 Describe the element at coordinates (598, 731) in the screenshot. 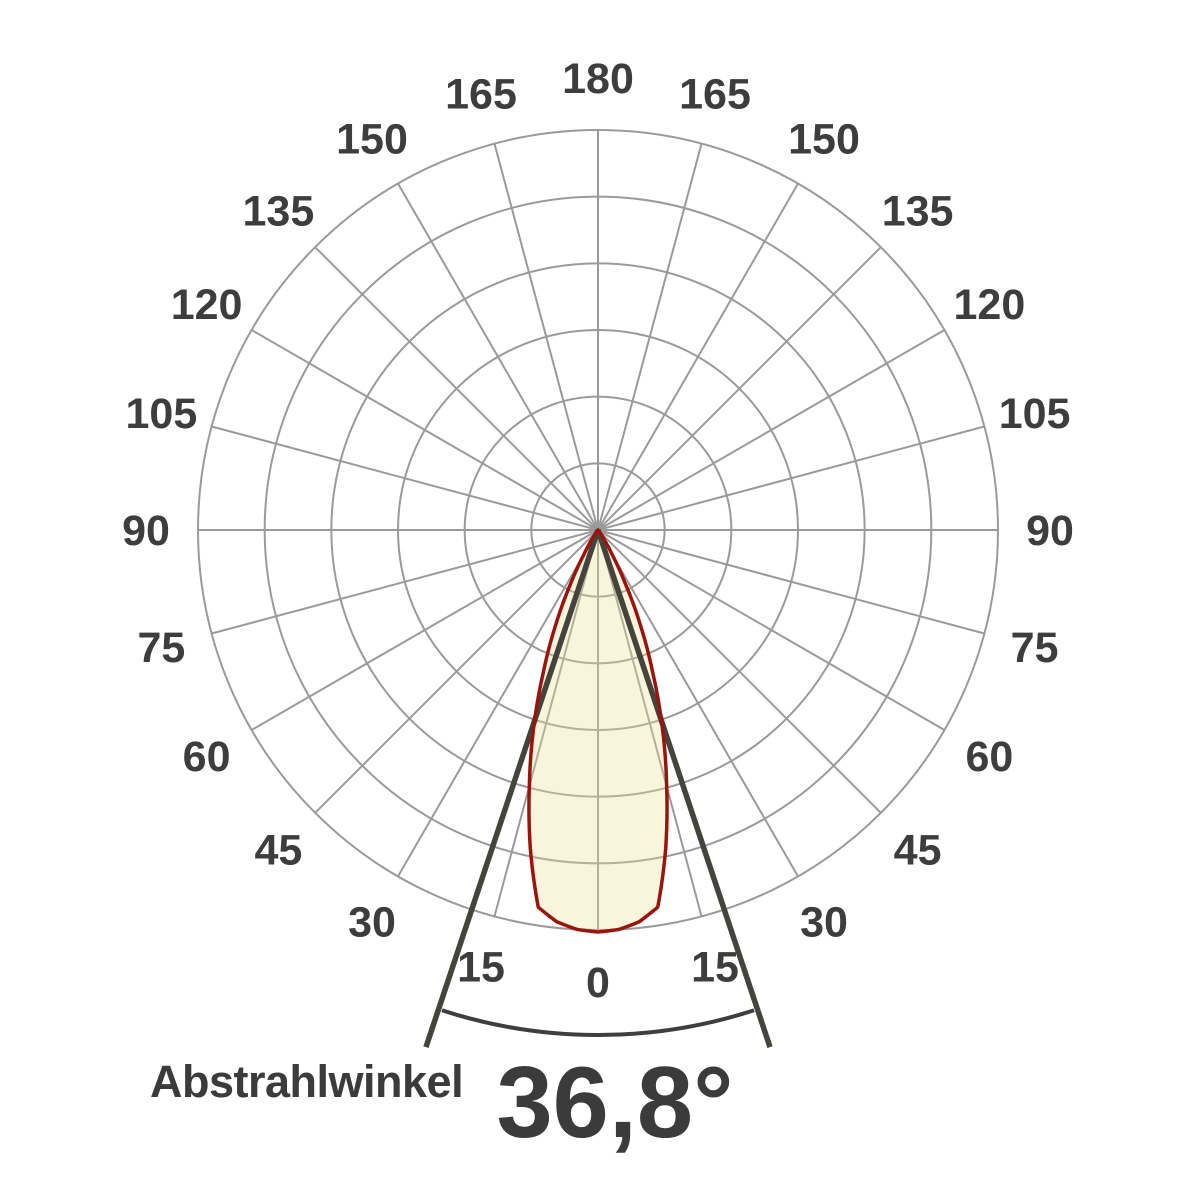

I see `beam-lobe-outline` at that location.